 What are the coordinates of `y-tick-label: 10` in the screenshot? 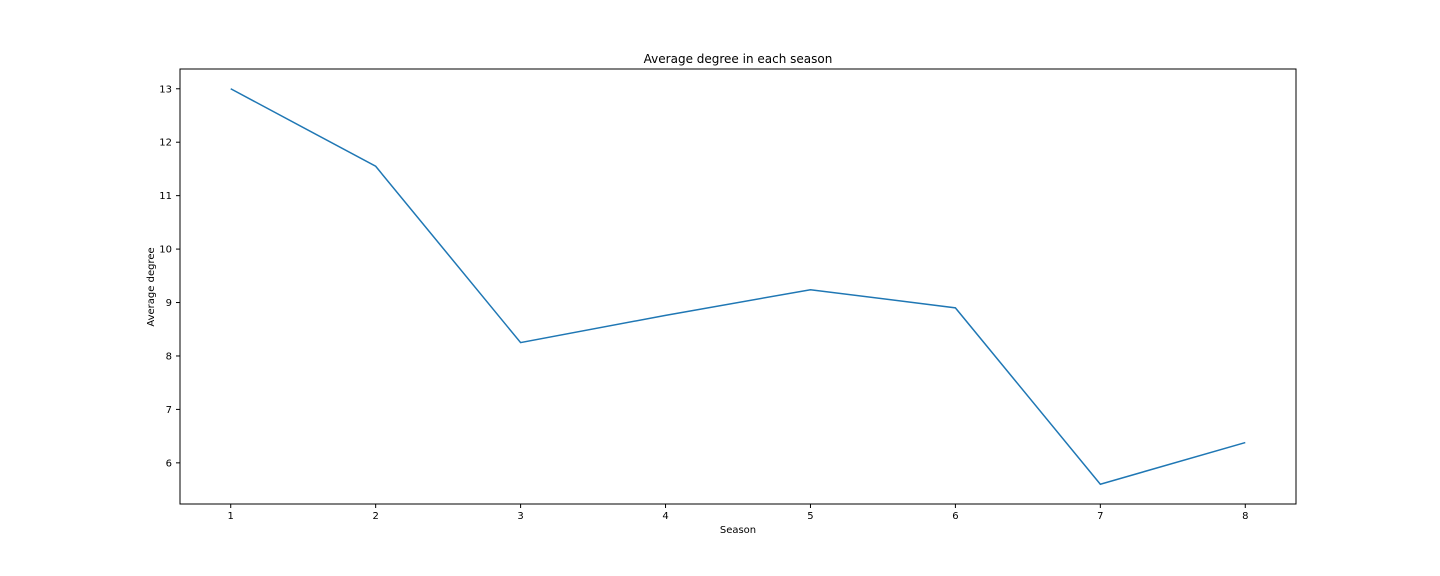 It's located at (165, 250).